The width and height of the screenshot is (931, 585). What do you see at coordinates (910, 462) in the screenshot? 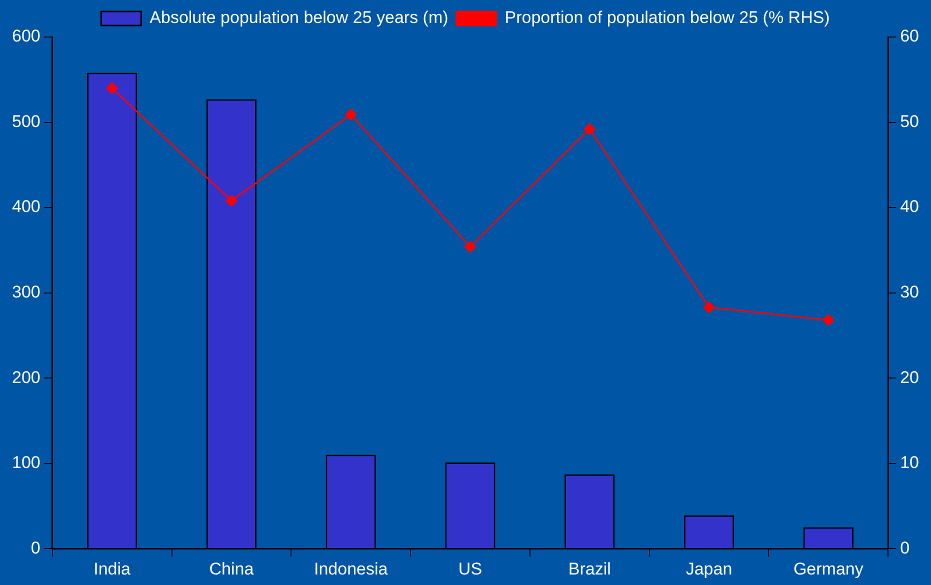
I see `y2-tick-label: 10` at bounding box center [910, 462].